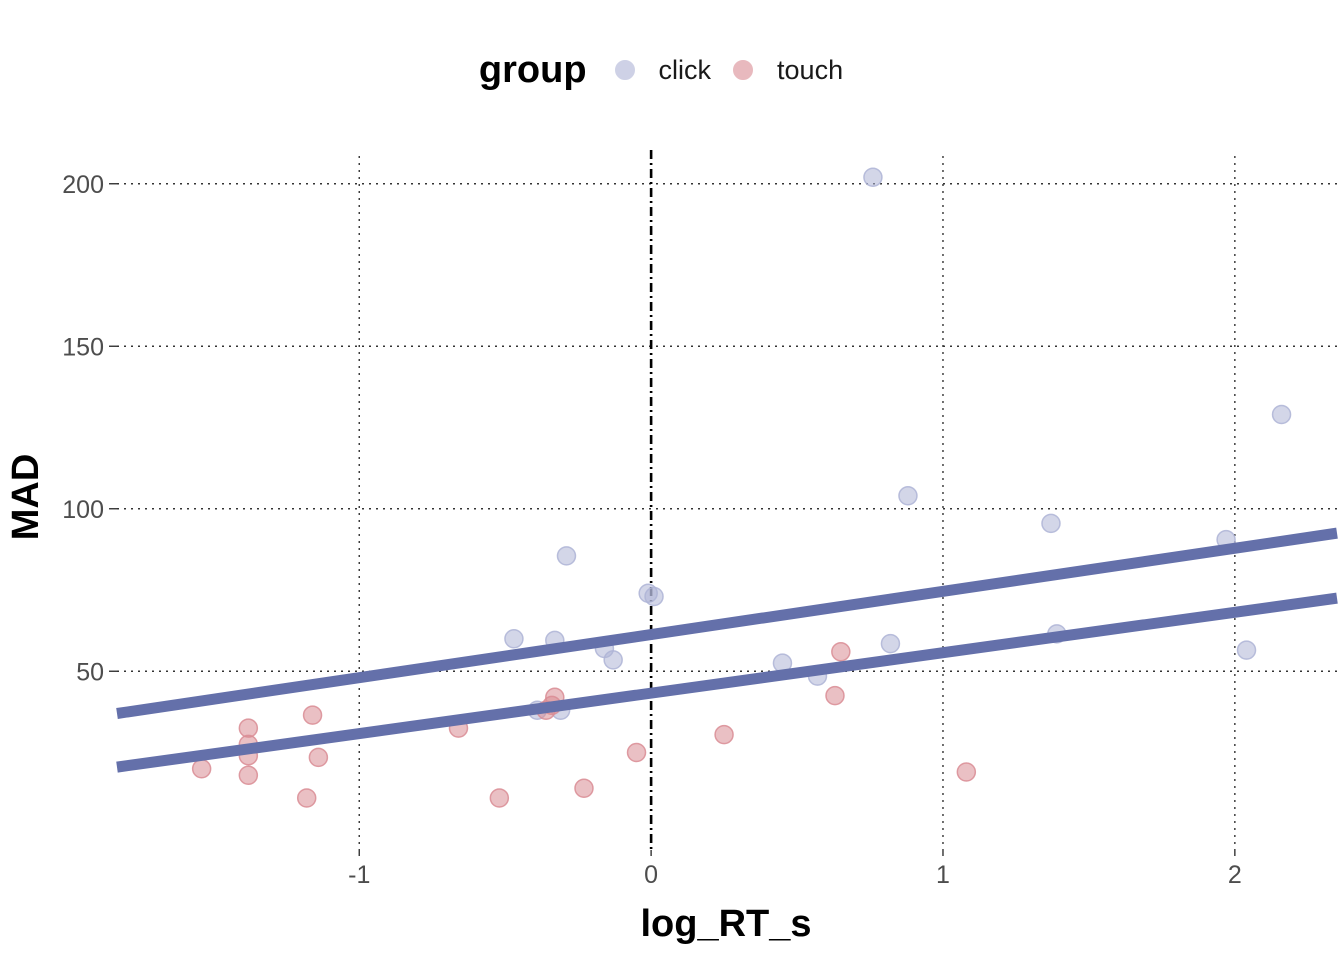 This screenshot has height=960, width=1344. Describe the element at coordinates (532, 69) in the screenshot. I see `legend-title: group` at that location.